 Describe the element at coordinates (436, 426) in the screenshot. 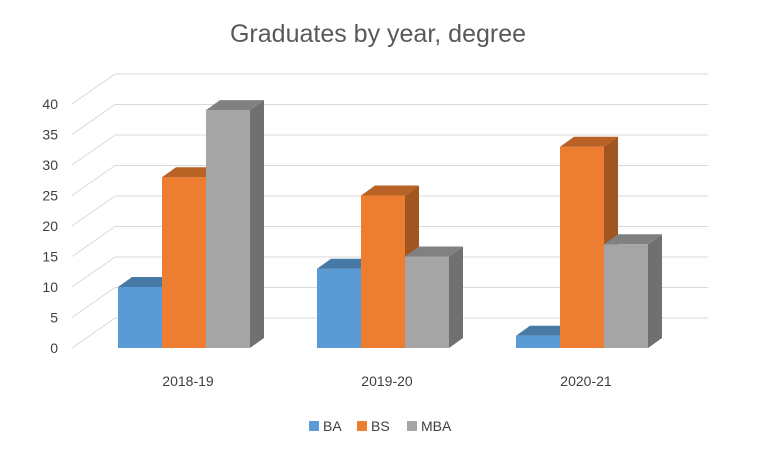

I see `legend-label: MBA` at that location.